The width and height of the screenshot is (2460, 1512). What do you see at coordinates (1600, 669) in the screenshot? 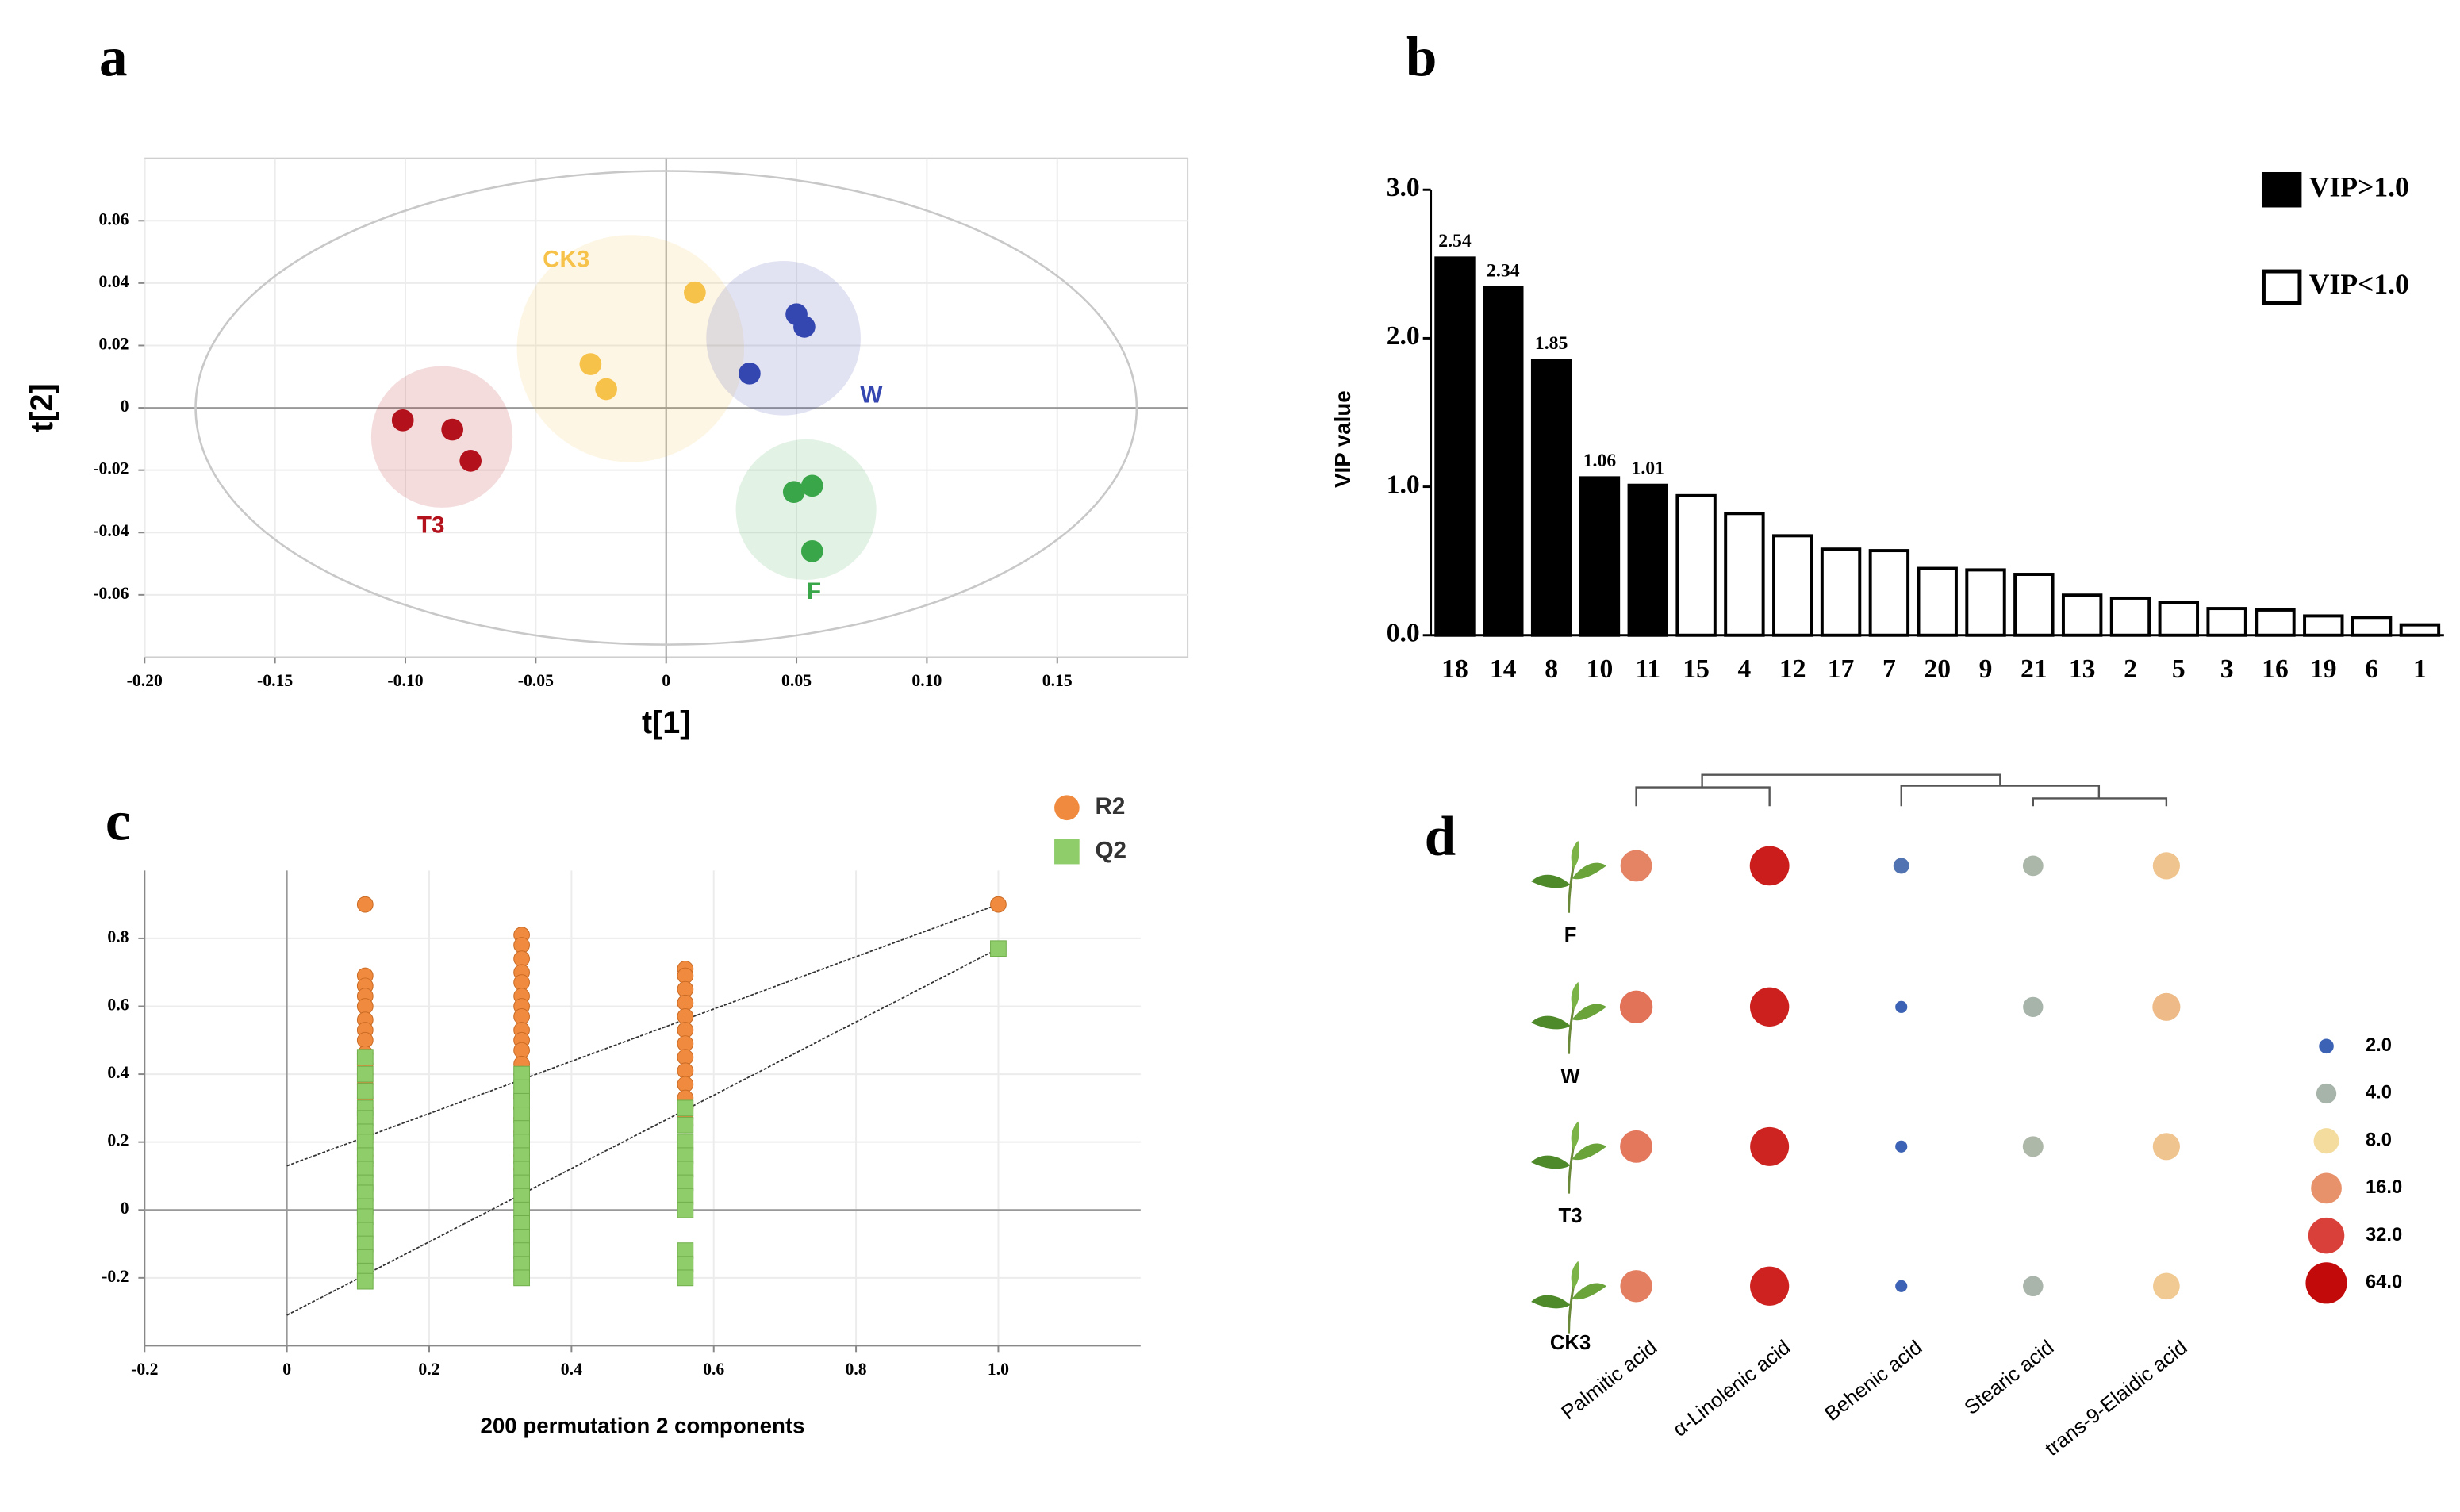
I see `x-tick-label: 10` at bounding box center [1600, 669].